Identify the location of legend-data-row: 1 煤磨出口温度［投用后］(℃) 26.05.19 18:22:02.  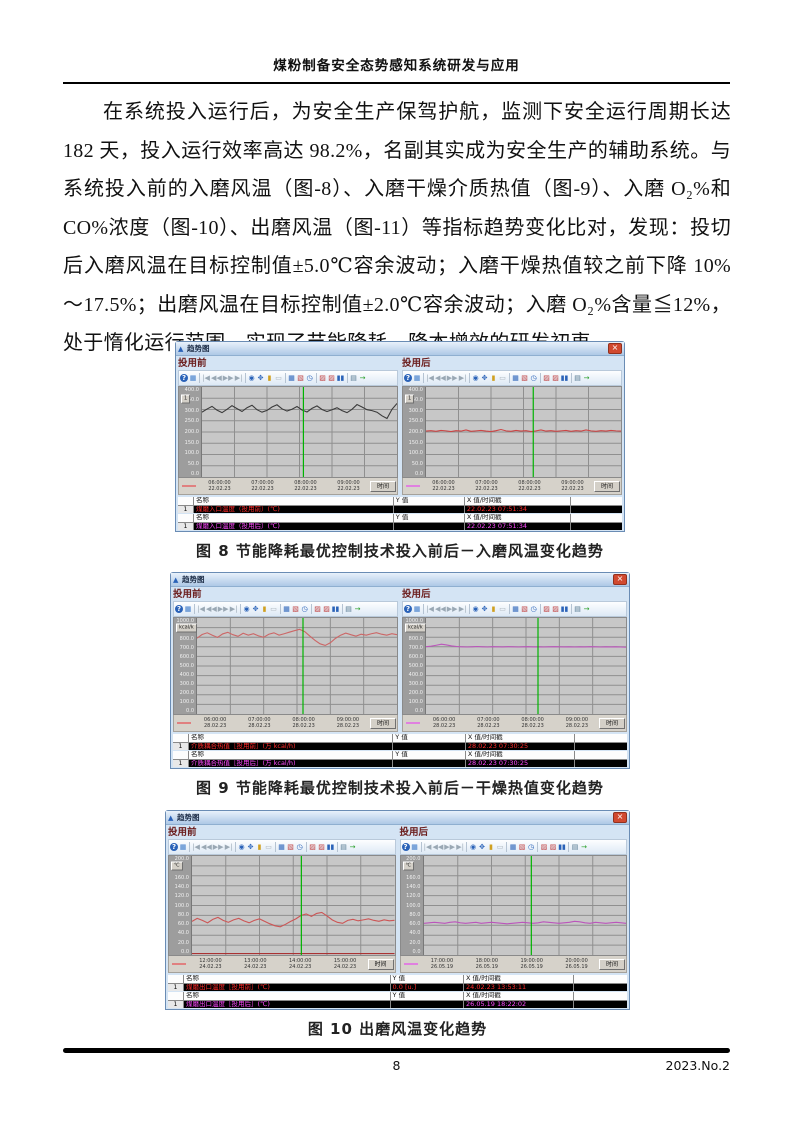
(397, 1004).